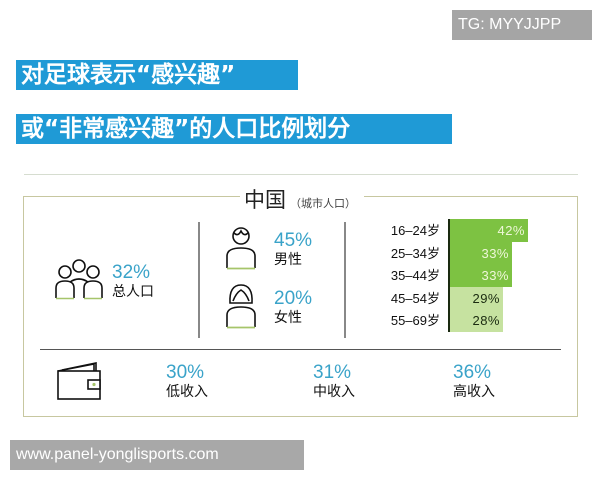  I want to click on female-percent: 20%, so click(293, 298).